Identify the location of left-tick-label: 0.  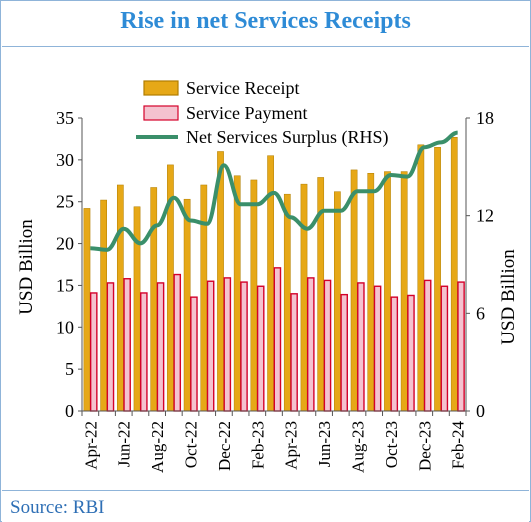
(69, 411).